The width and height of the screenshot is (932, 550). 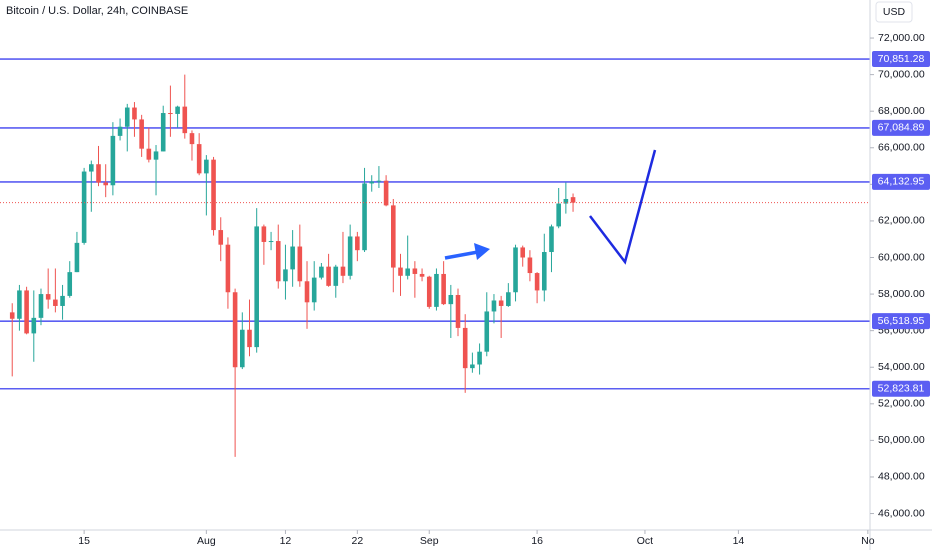 I want to click on y-tick-label: 72,000.00, so click(x=901, y=38).